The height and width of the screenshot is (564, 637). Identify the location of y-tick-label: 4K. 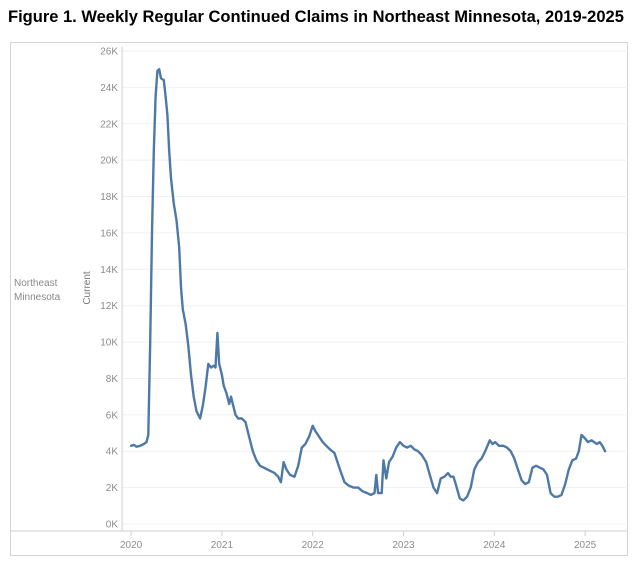
(112, 452).